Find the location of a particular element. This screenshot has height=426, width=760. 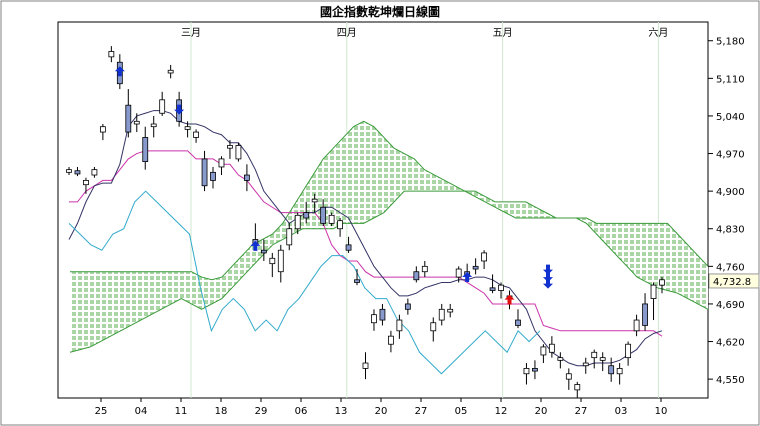

x-tick-label: 29 is located at coordinates (261, 411).